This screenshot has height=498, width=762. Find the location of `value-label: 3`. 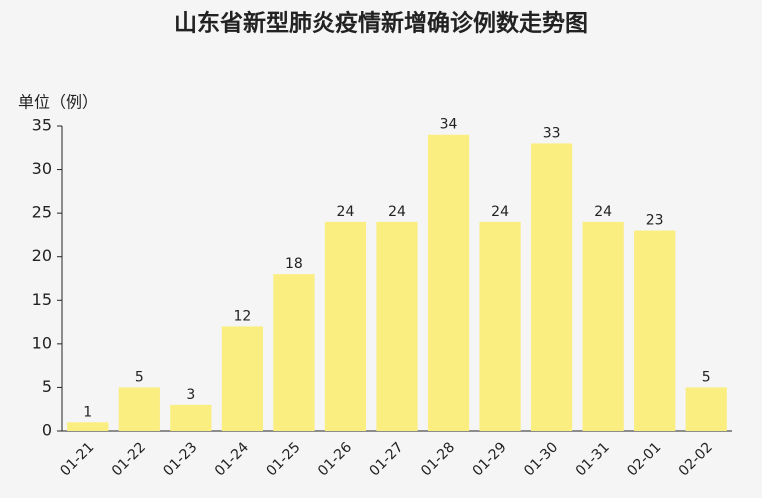

value-label: 3 is located at coordinates (190, 395).